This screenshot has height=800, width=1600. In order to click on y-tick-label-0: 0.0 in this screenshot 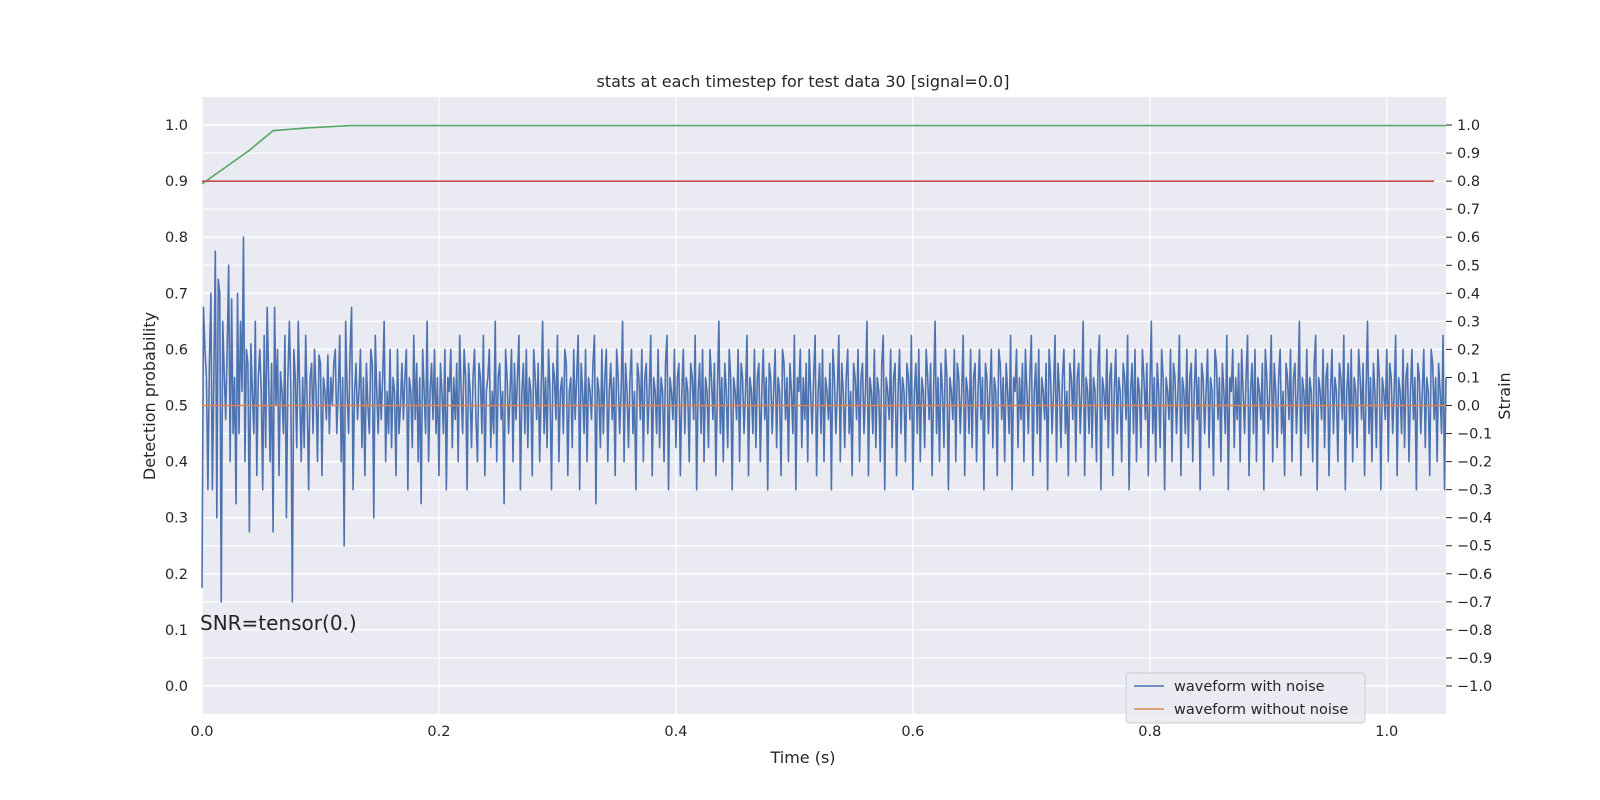, I will do `click(176, 687)`.